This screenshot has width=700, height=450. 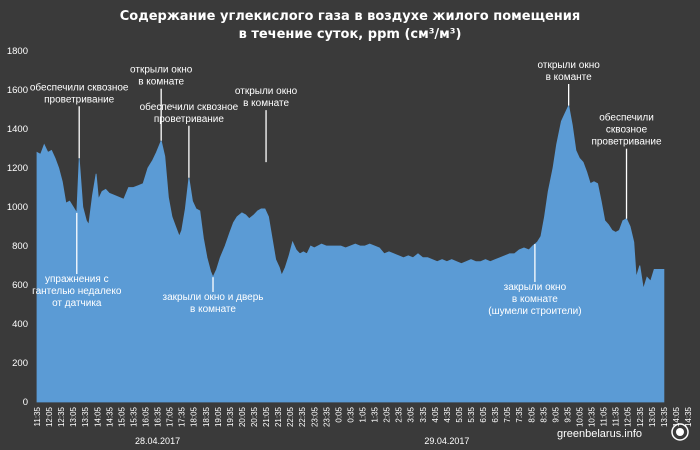 What do you see at coordinates (77, 291) in the screenshot?
I see `annotation-text: гантелью недалеко` at bounding box center [77, 291].